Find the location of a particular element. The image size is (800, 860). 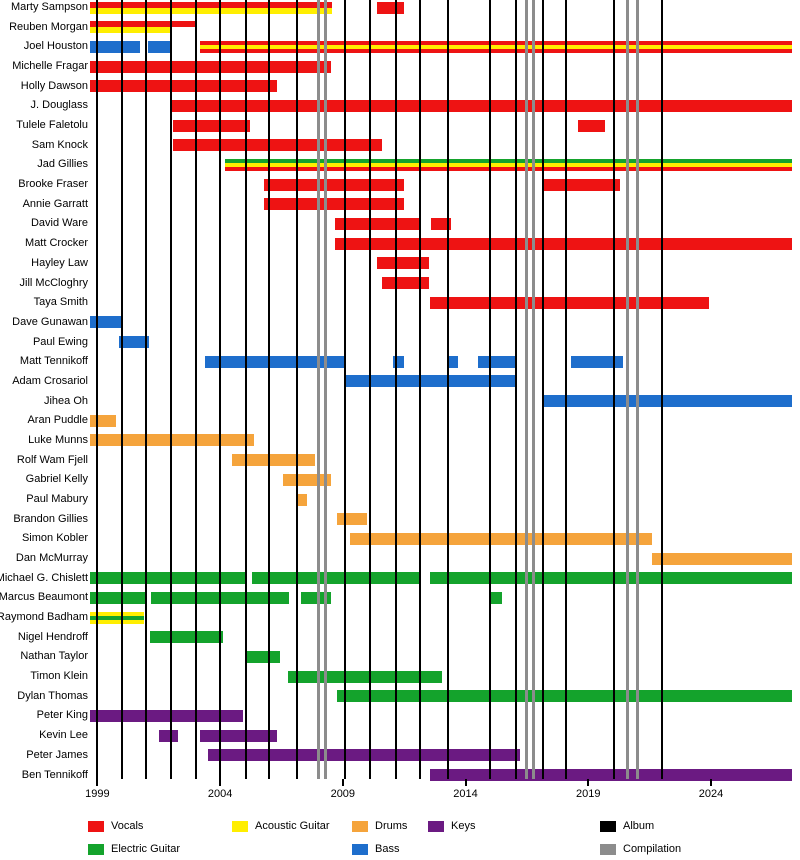

member-label: Nathan Taylor is located at coordinates (54, 656).